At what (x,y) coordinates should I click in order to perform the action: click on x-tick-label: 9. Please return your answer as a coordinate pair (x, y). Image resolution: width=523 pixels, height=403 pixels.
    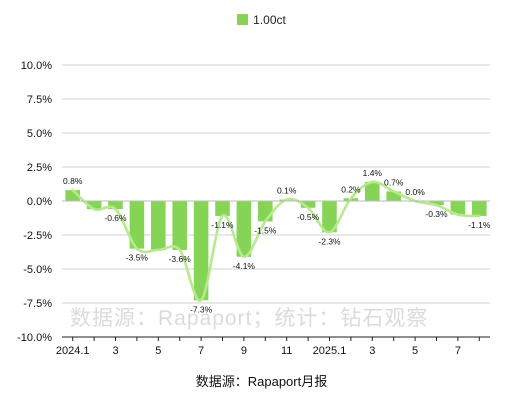
    Looking at the image, I should click on (244, 351).